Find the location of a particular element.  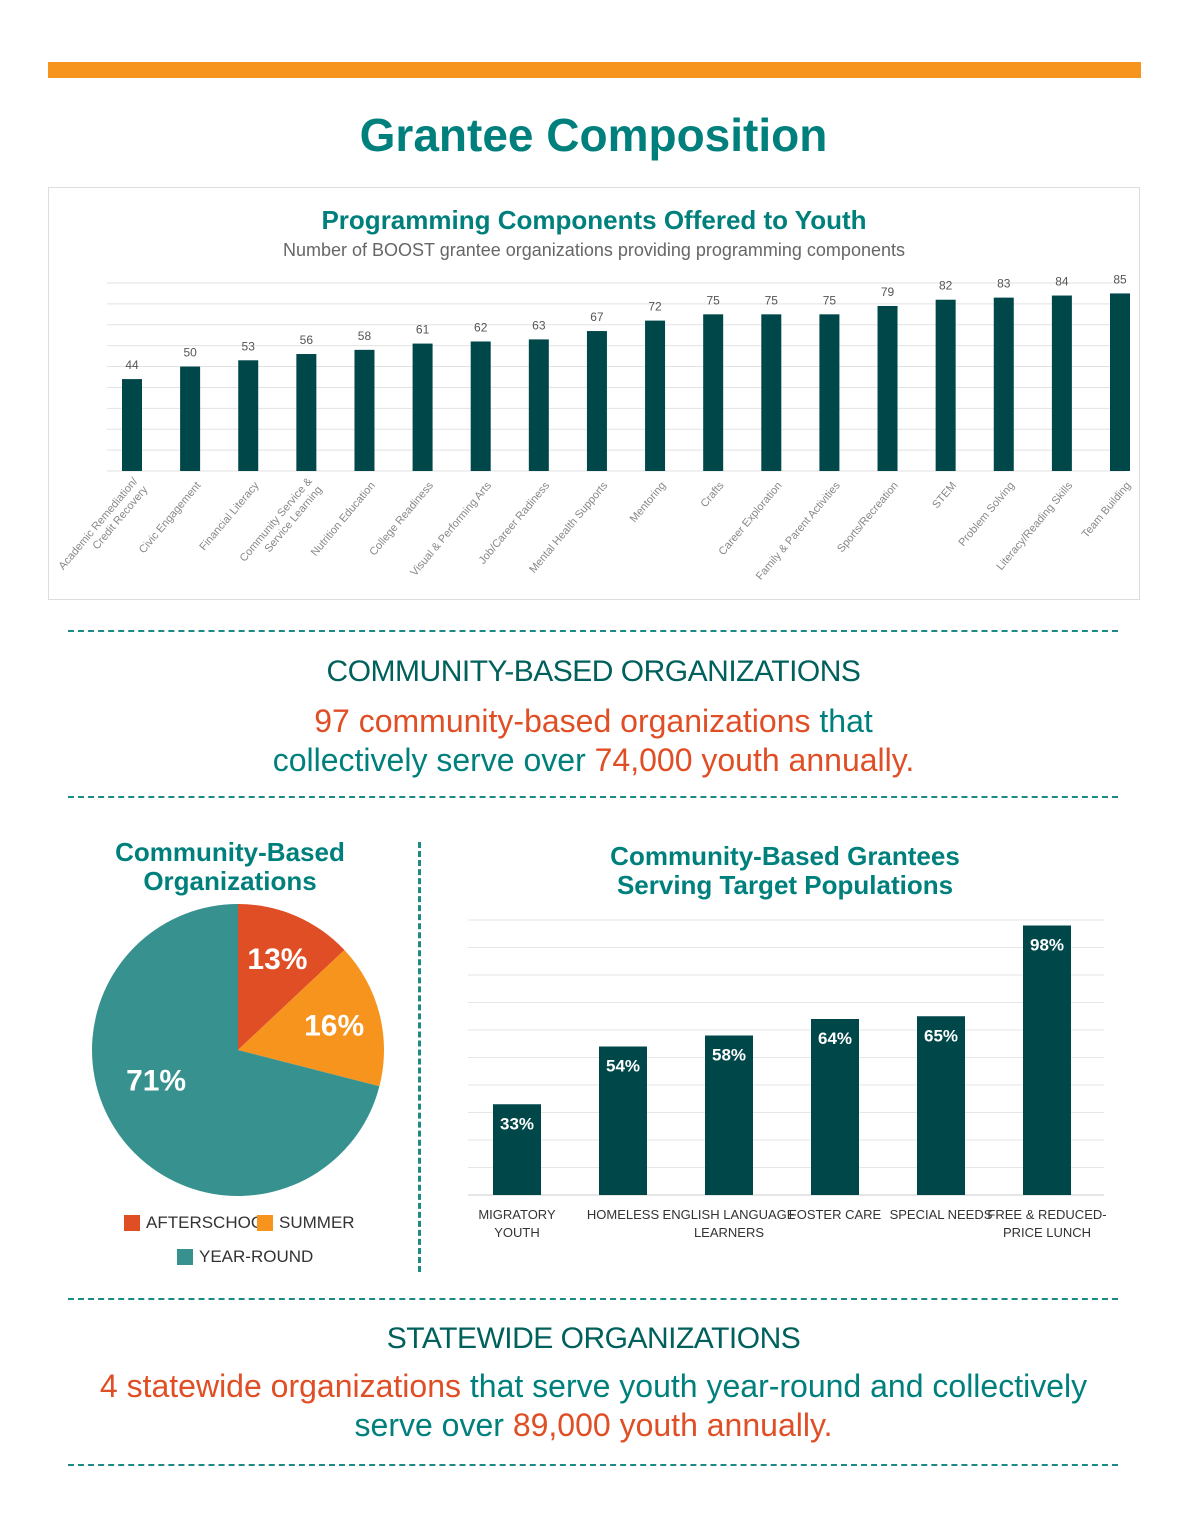

statewide-heading: STATEWIDE ORGANIZATIONS is located at coordinates (593, 1338).